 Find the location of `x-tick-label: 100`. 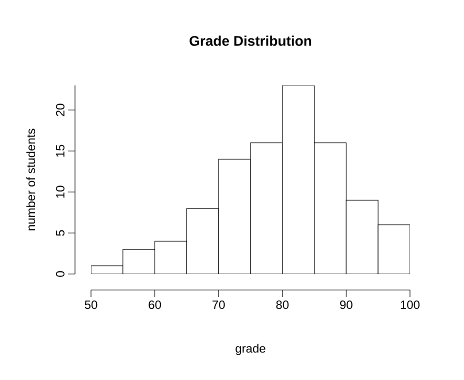

x-tick-label: 100 is located at coordinates (410, 305).